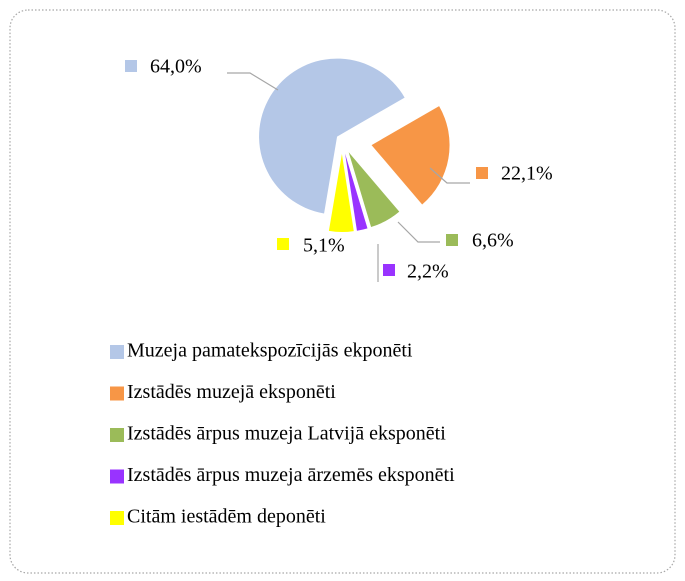  Describe the element at coordinates (493, 241) in the screenshot. I see `data-label: 6,6%` at that location.